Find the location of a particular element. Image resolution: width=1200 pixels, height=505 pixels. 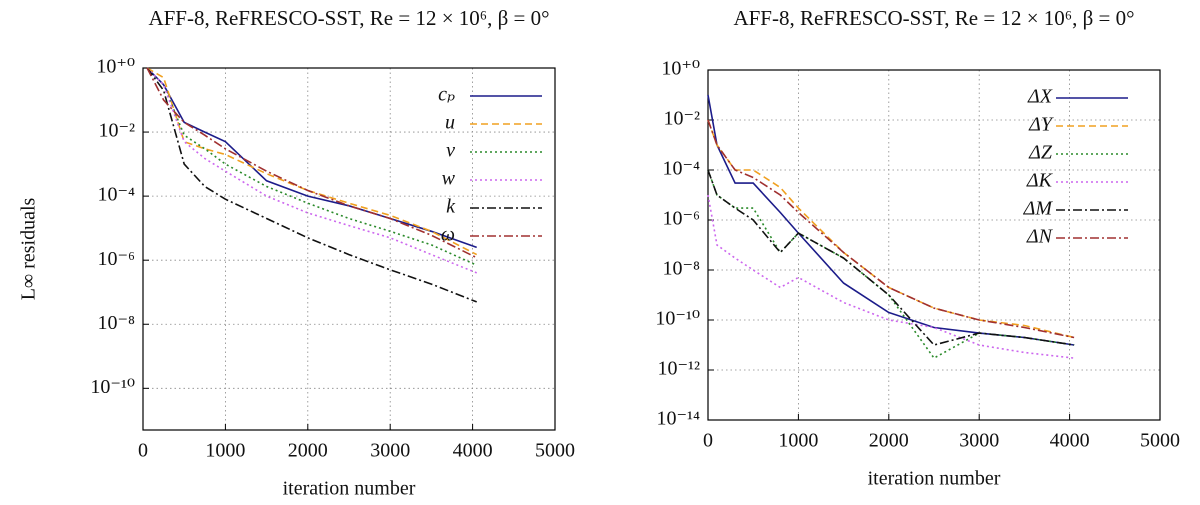

y-axis-label: L∞ residuals is located at coordinates (29, 249).